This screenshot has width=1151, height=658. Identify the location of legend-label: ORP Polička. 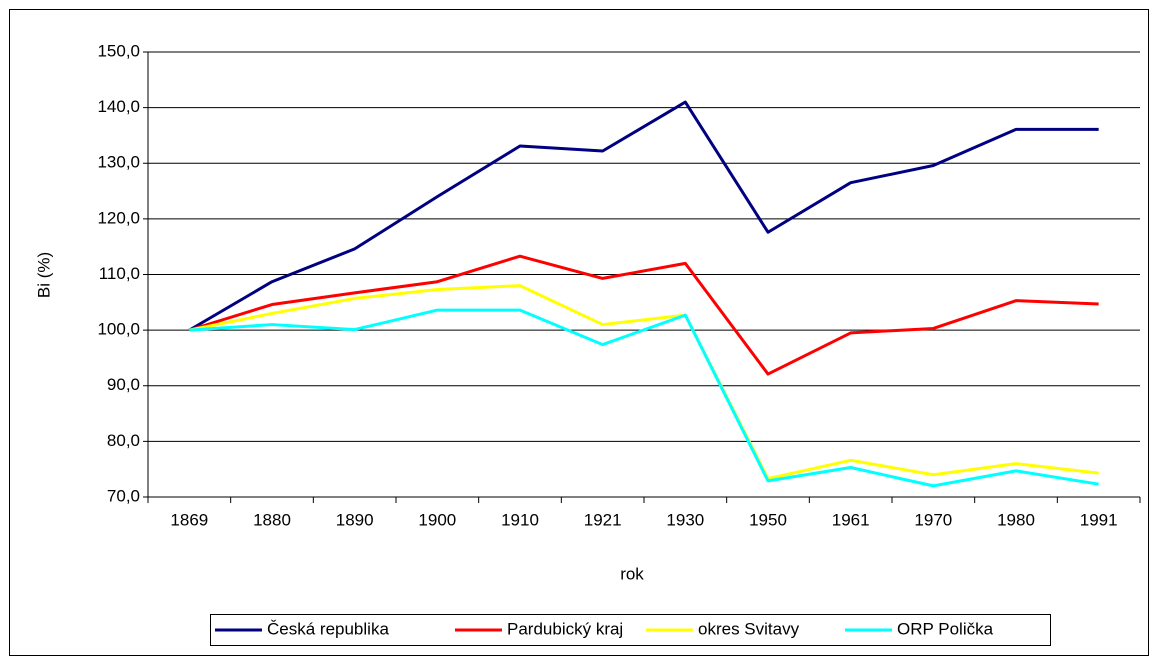
(945, 628).